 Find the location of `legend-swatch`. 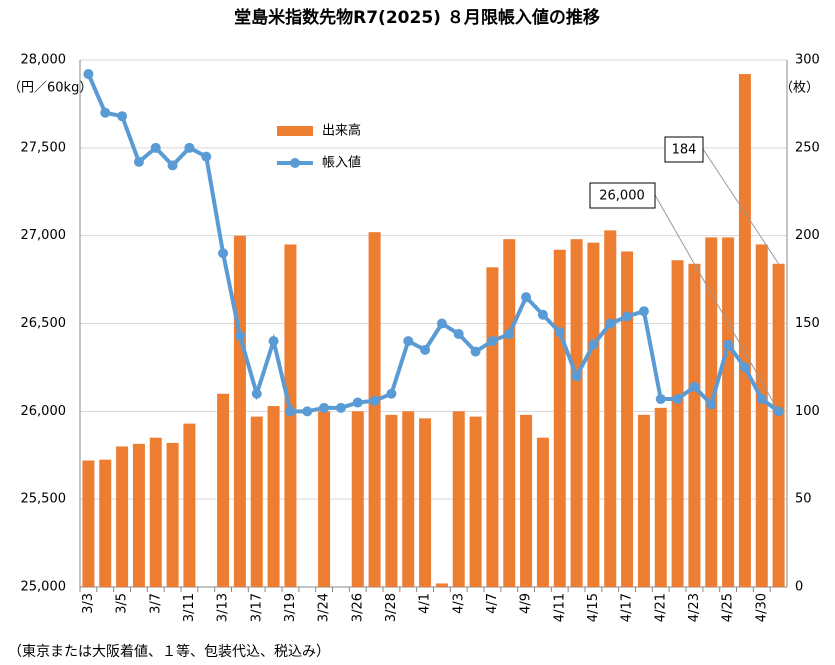

legend-swatch is located at coordinates (295, 131).